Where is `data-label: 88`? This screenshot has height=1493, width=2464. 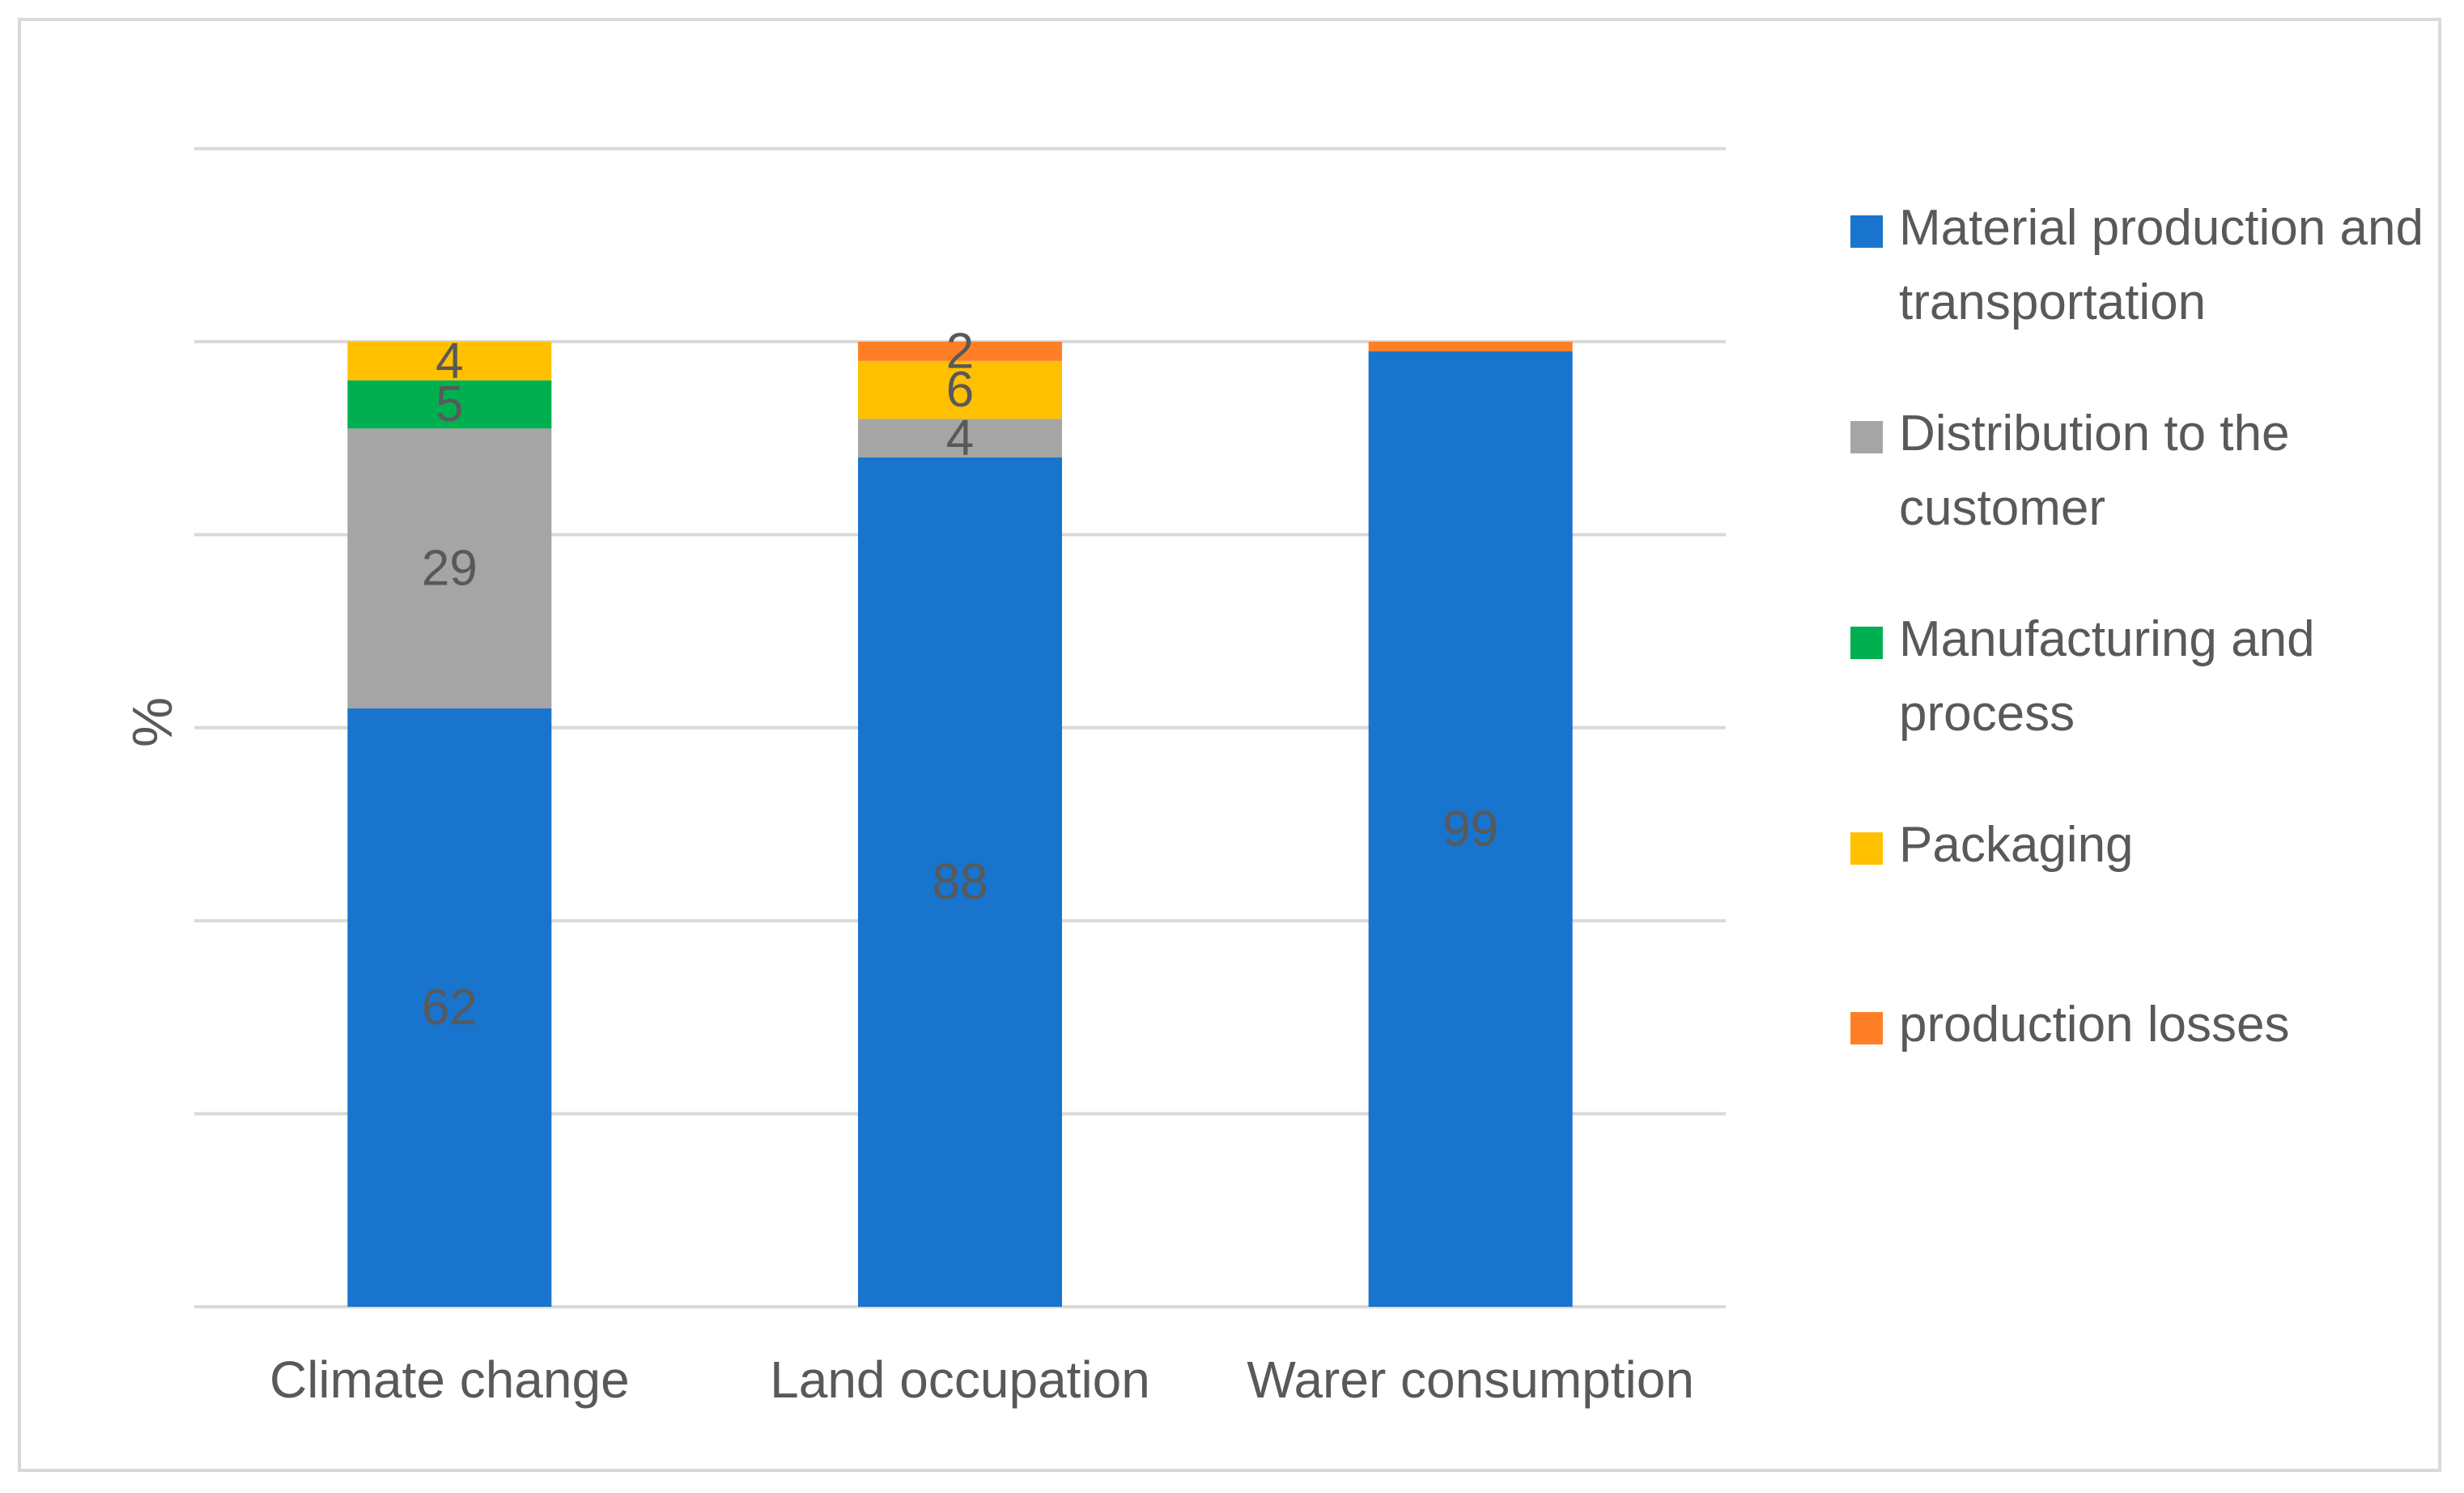 data-label: 88 is located at coordinates (960, 882).